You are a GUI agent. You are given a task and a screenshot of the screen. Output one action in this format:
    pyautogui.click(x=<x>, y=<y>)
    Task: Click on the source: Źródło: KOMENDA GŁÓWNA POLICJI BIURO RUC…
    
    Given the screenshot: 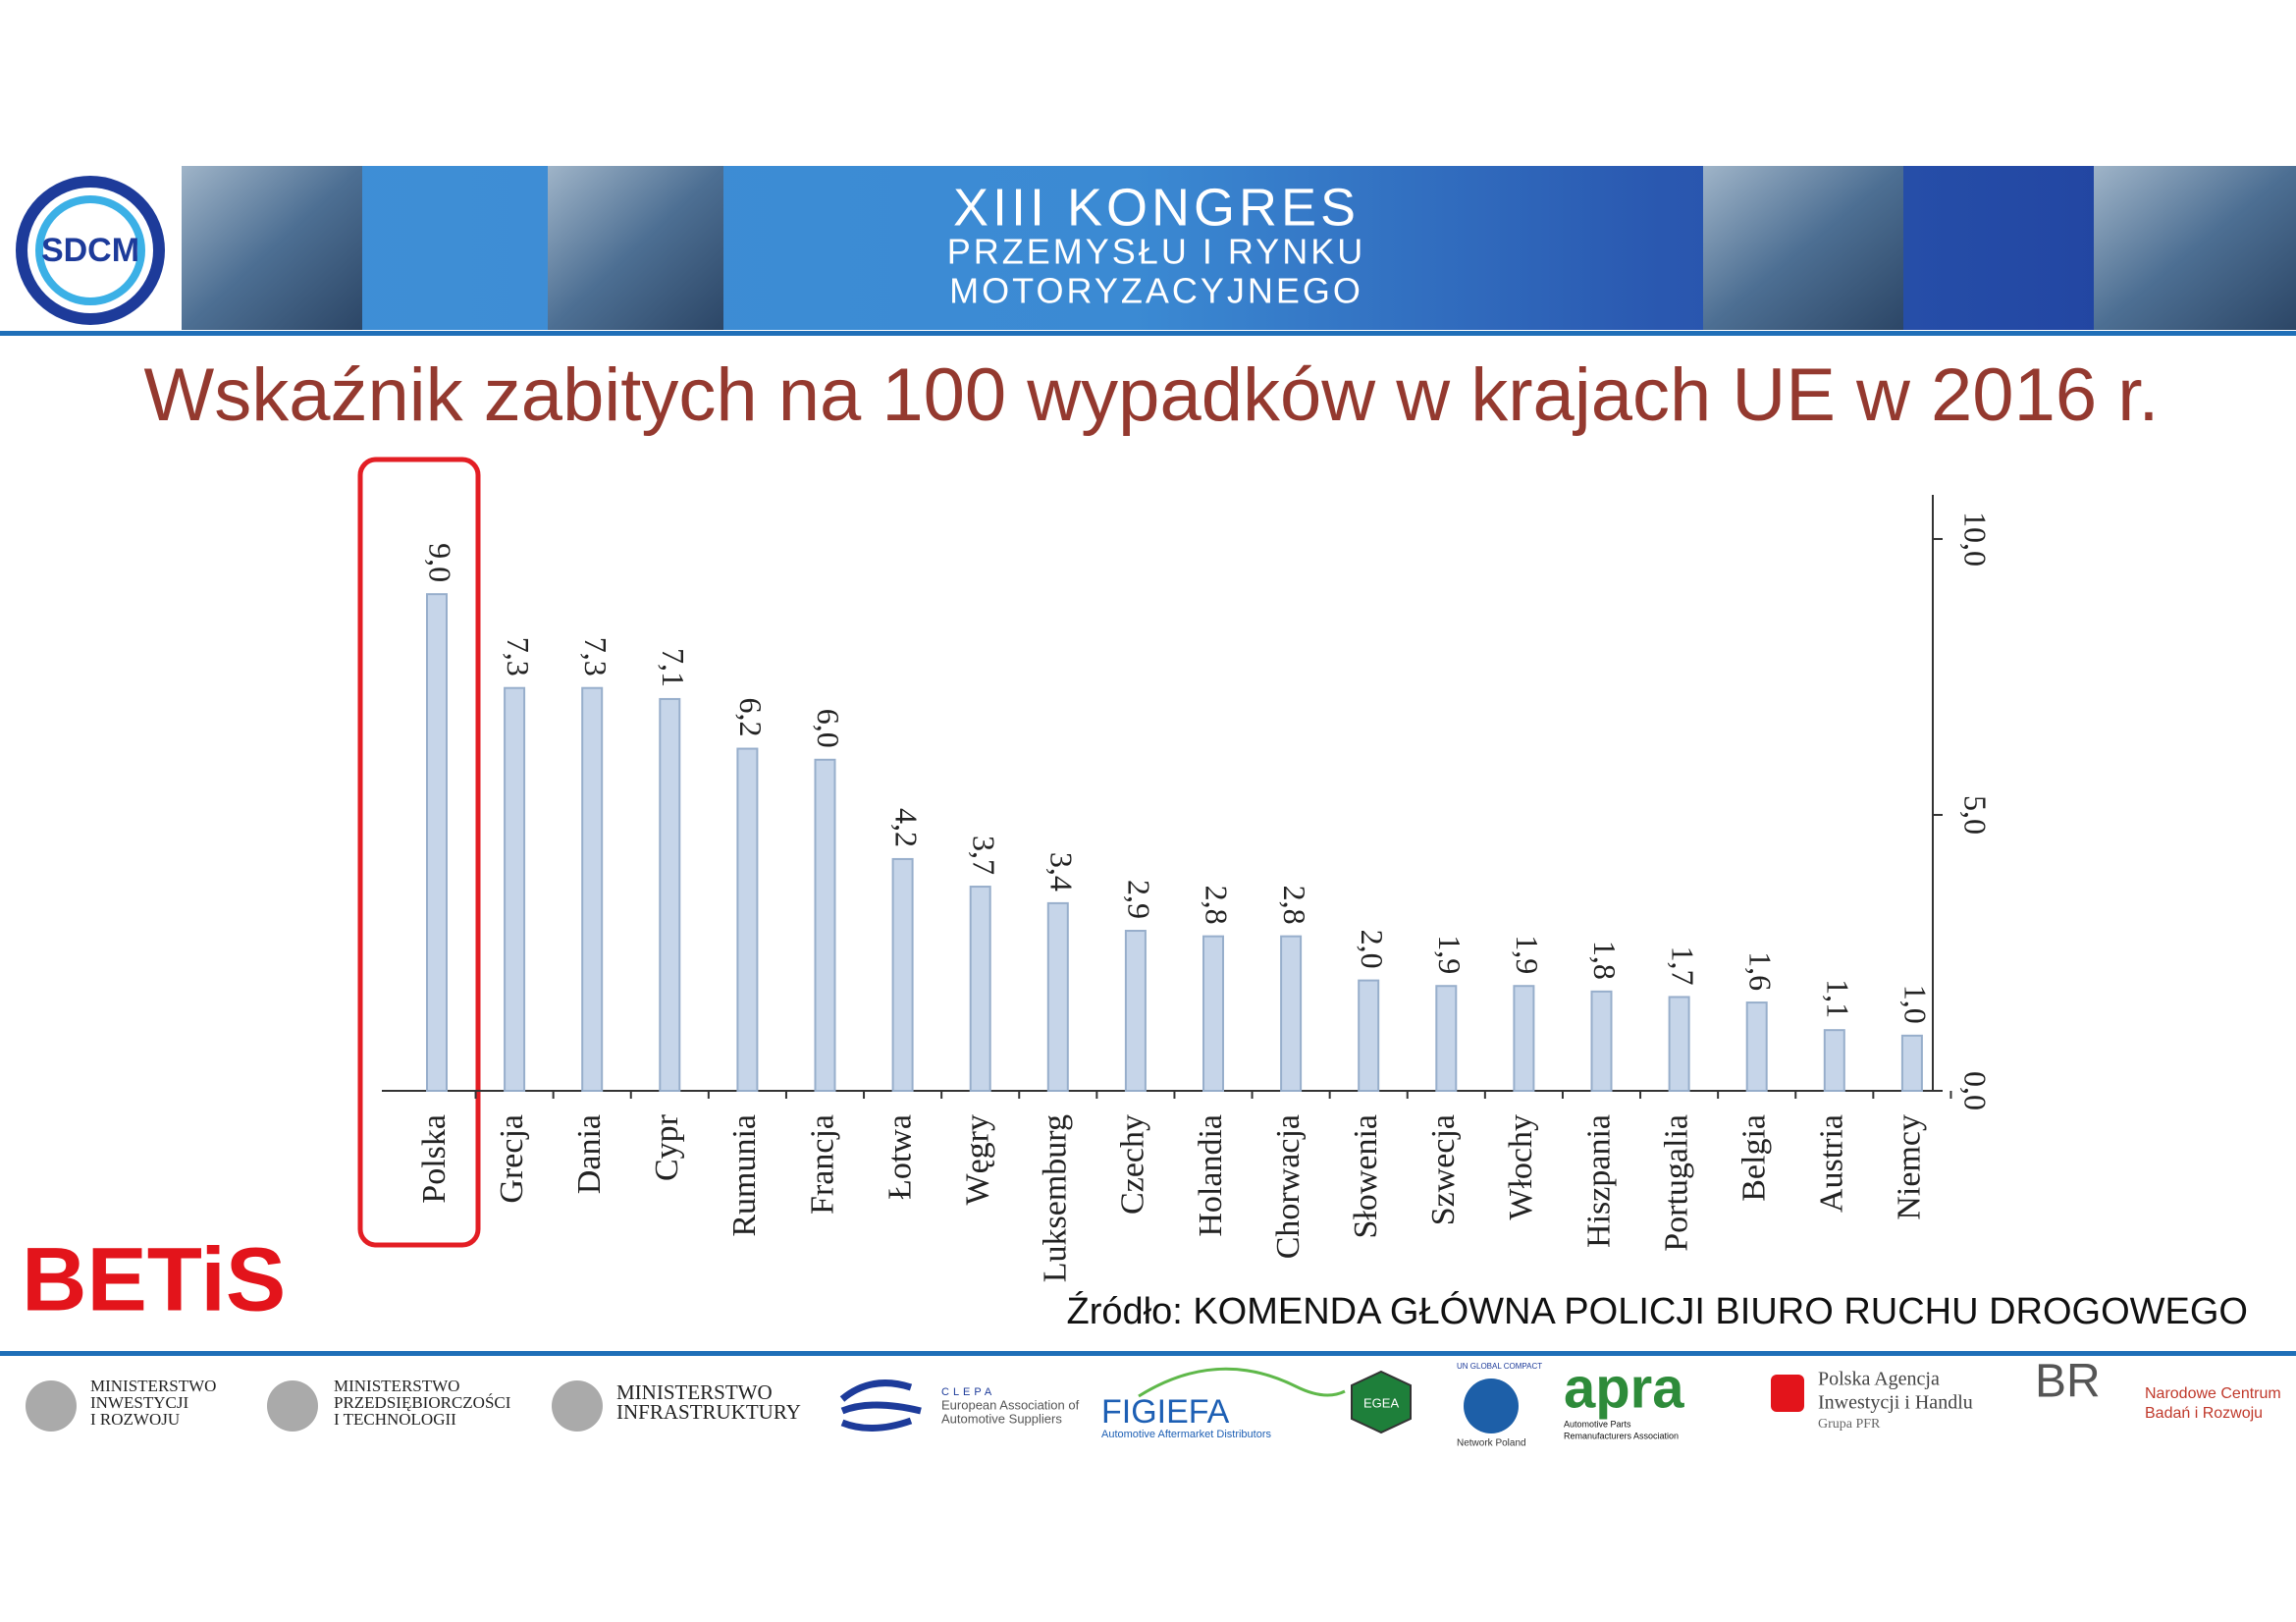 What is the action you would take?
    pyautogui.click(x=1658, y=1311)
    